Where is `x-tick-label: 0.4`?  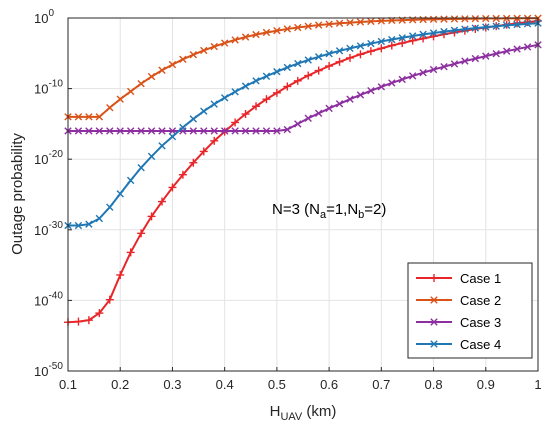
x-tick-label: 0.4 is located at coordinates (225, 384).